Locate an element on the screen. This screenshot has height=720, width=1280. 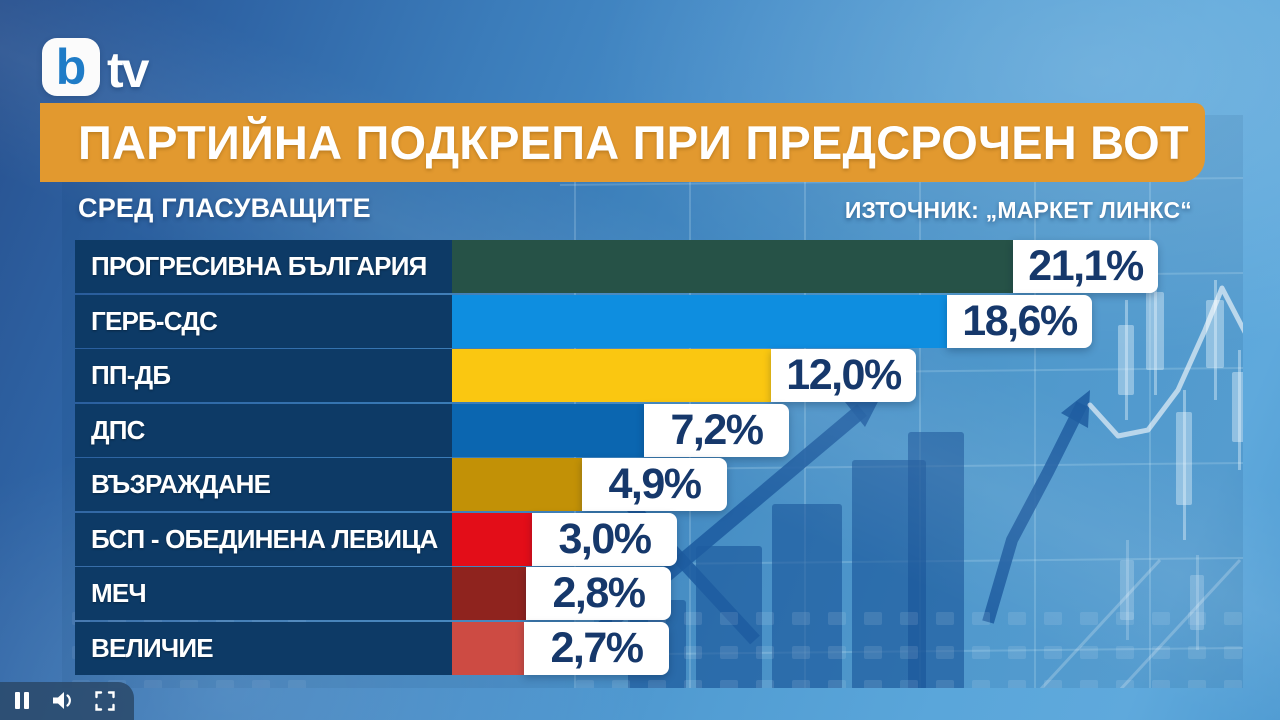
chart-row: БСП - ОБЕДИНЕНА ЛЕВИЦА 3,0% is located at coordinates (616, 539).